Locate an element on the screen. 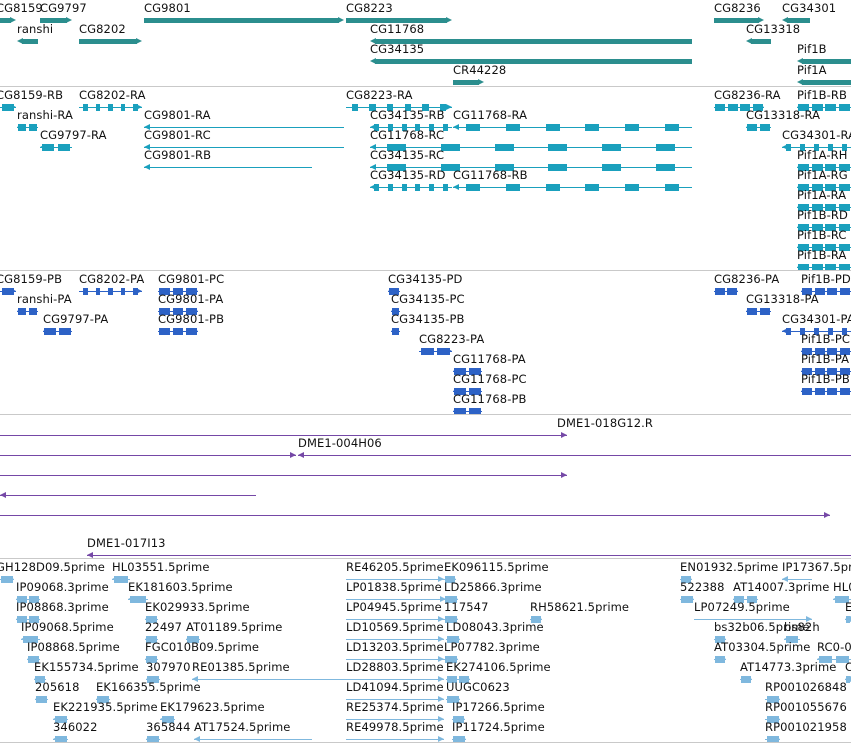 The width and height of the screenshot is (851, 743). feature-pif1b-ra: Pif1B-RA is located at coordinates (425, 259).